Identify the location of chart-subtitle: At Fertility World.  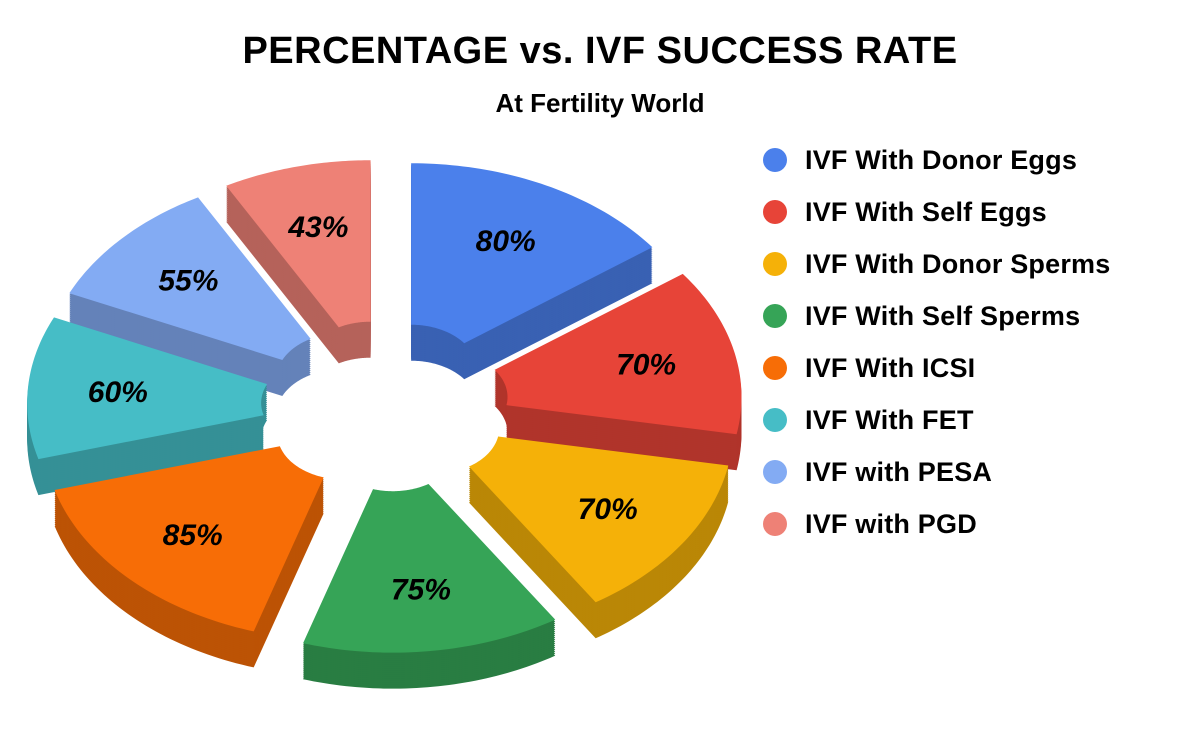
(600, 103).